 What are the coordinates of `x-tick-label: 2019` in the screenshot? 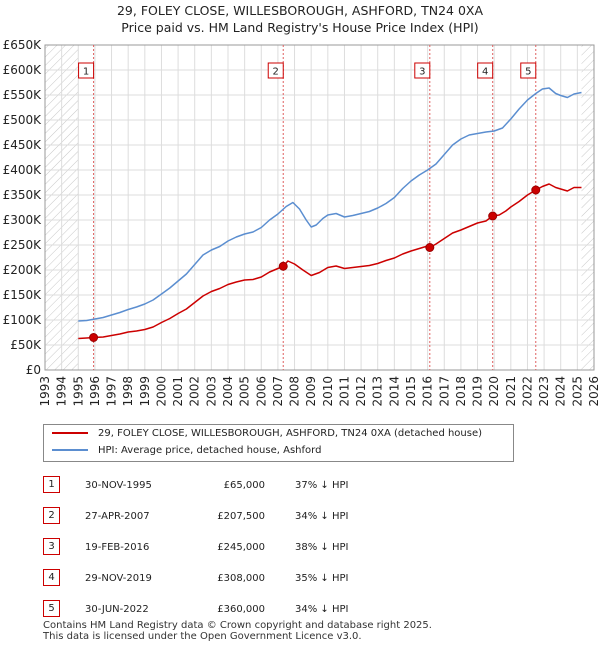 It's located at (478, 391).